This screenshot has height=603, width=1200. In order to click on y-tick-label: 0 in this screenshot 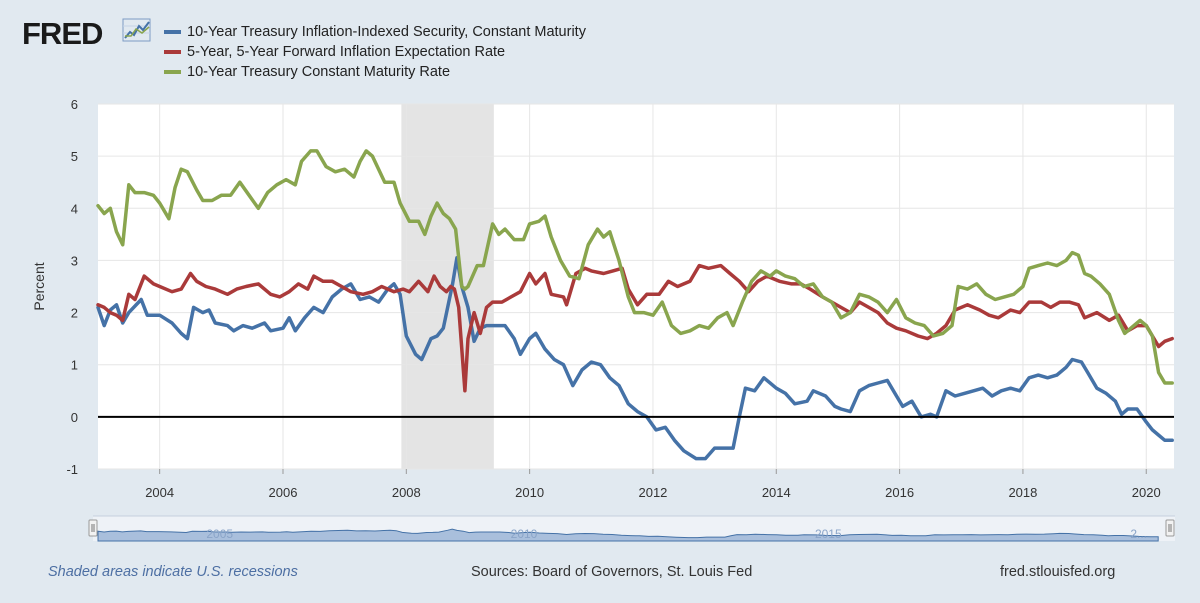, I will do `click(74, 417)`.